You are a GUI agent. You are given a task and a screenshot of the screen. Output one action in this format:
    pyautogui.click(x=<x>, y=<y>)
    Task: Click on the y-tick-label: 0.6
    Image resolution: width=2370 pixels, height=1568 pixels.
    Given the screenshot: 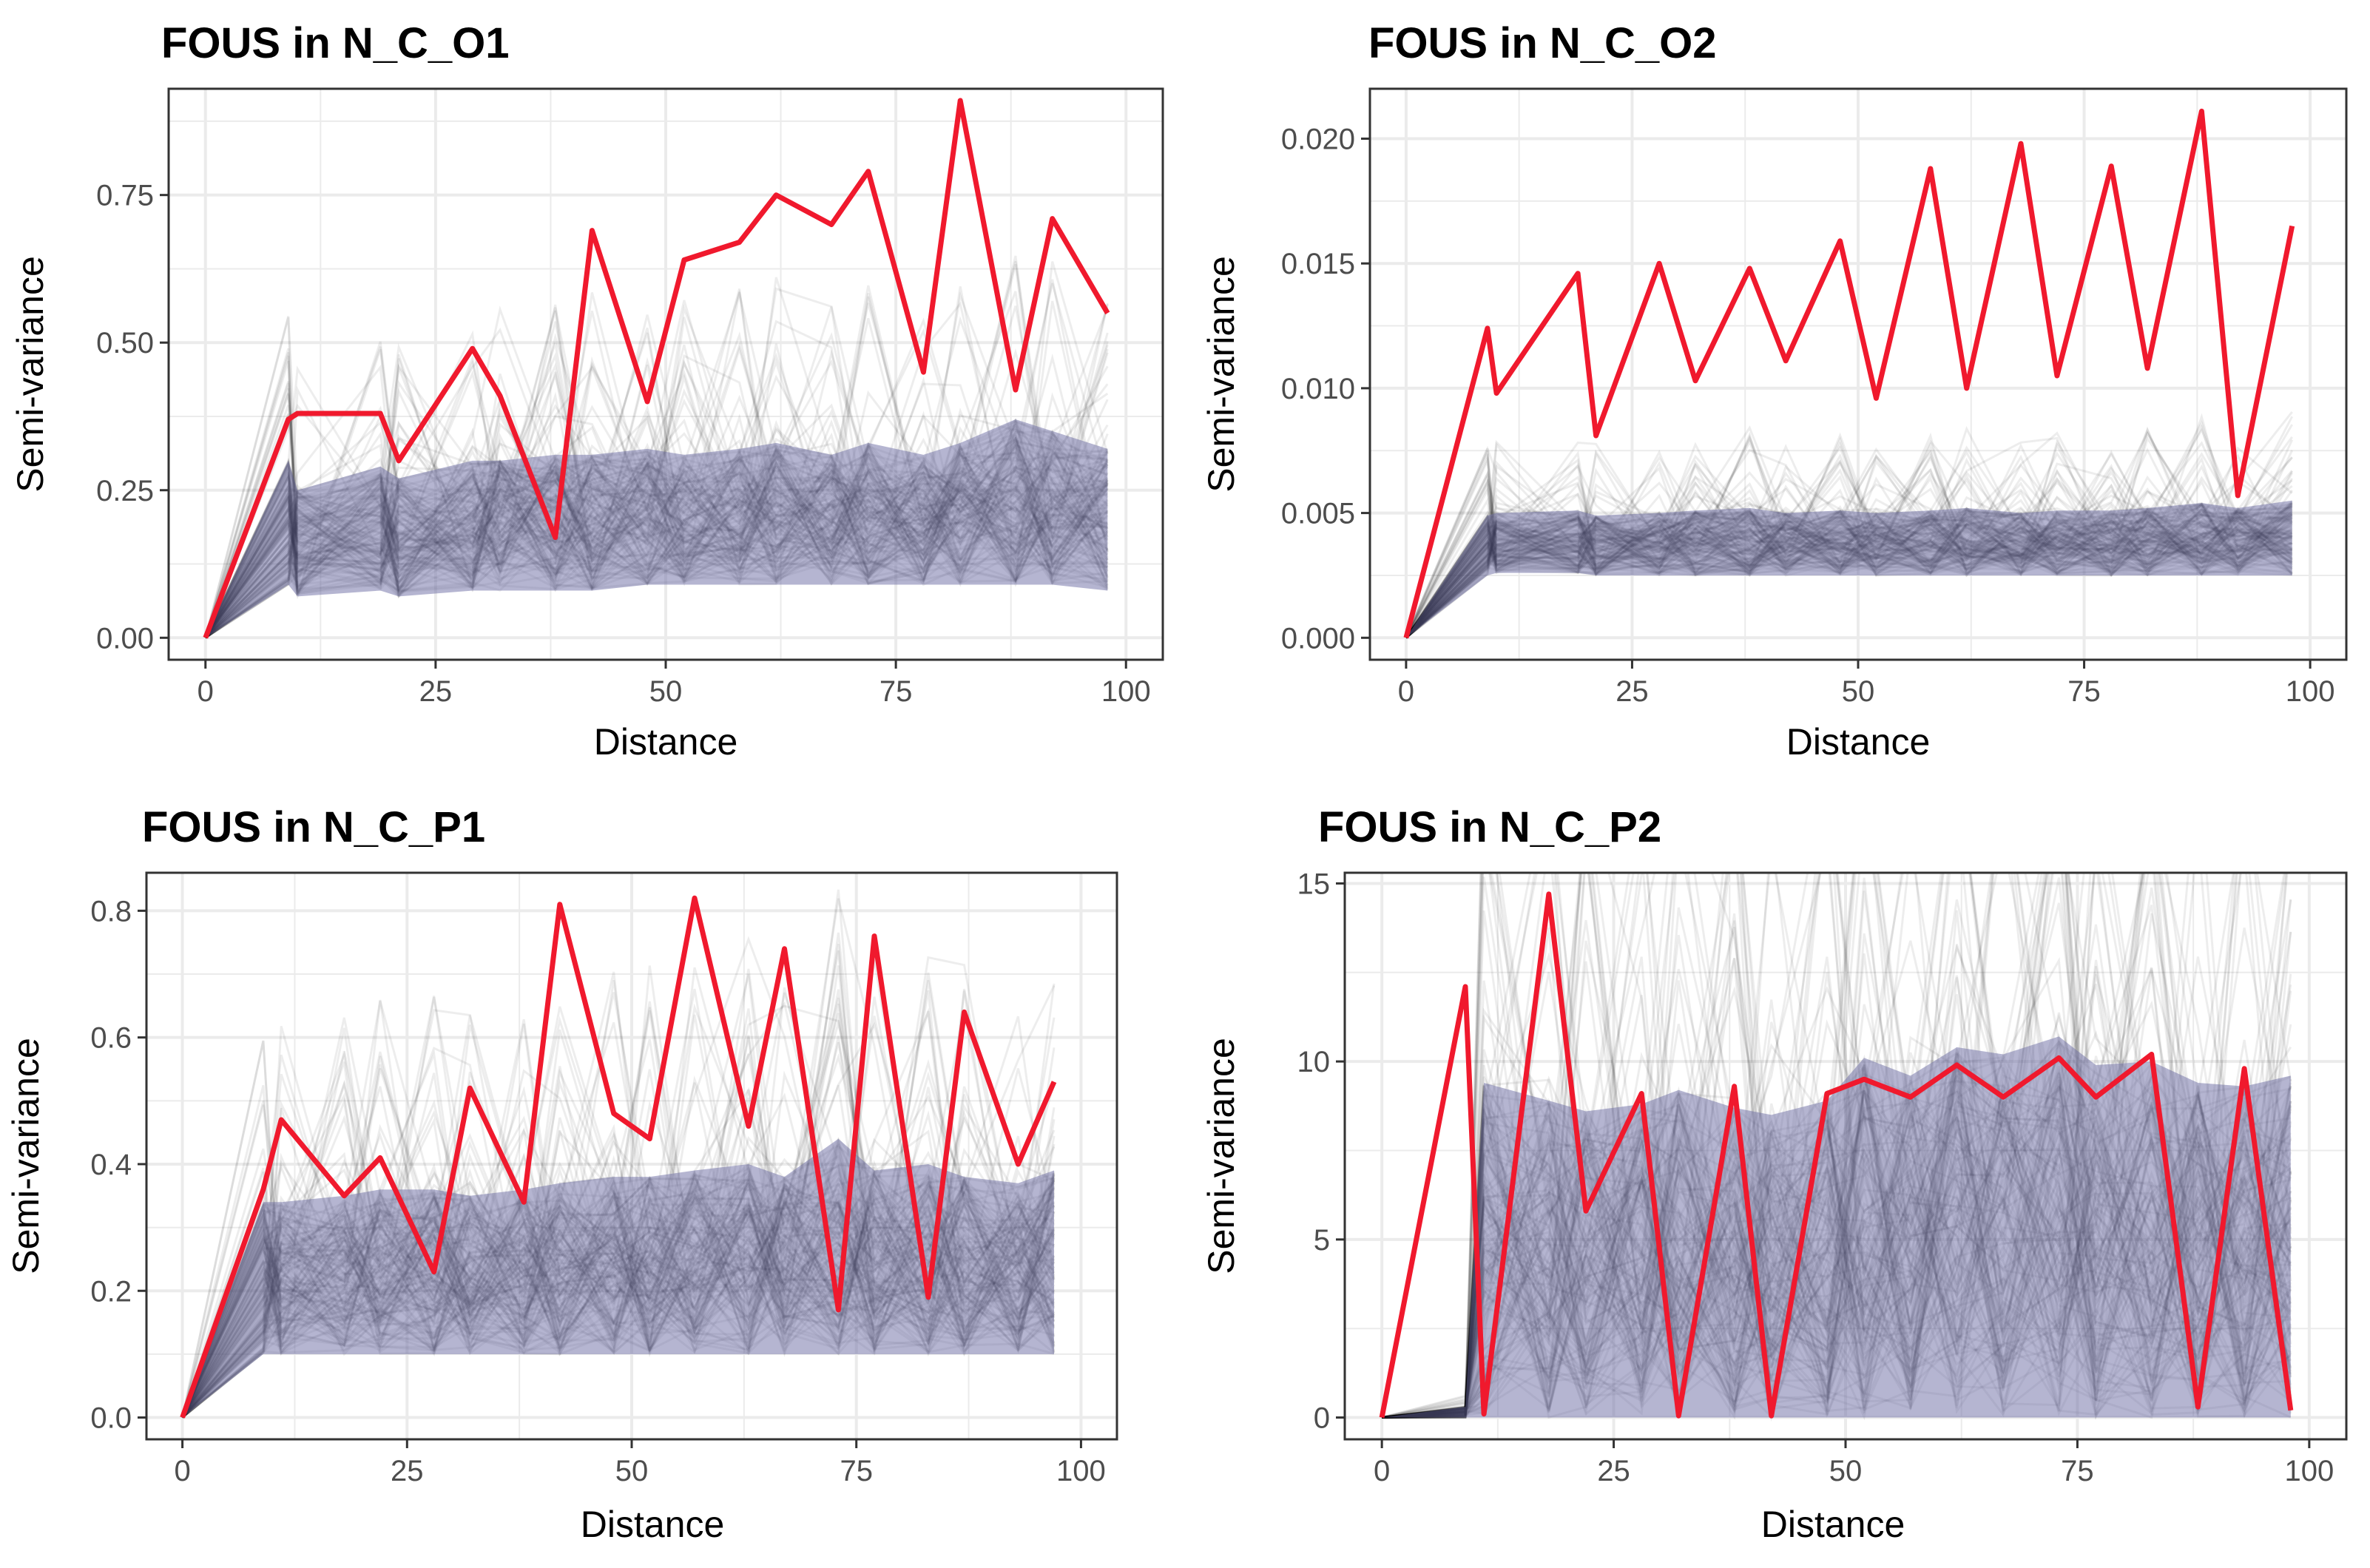 What is the action you would take?
    pyautogui.click(x=111, y=1038)
    